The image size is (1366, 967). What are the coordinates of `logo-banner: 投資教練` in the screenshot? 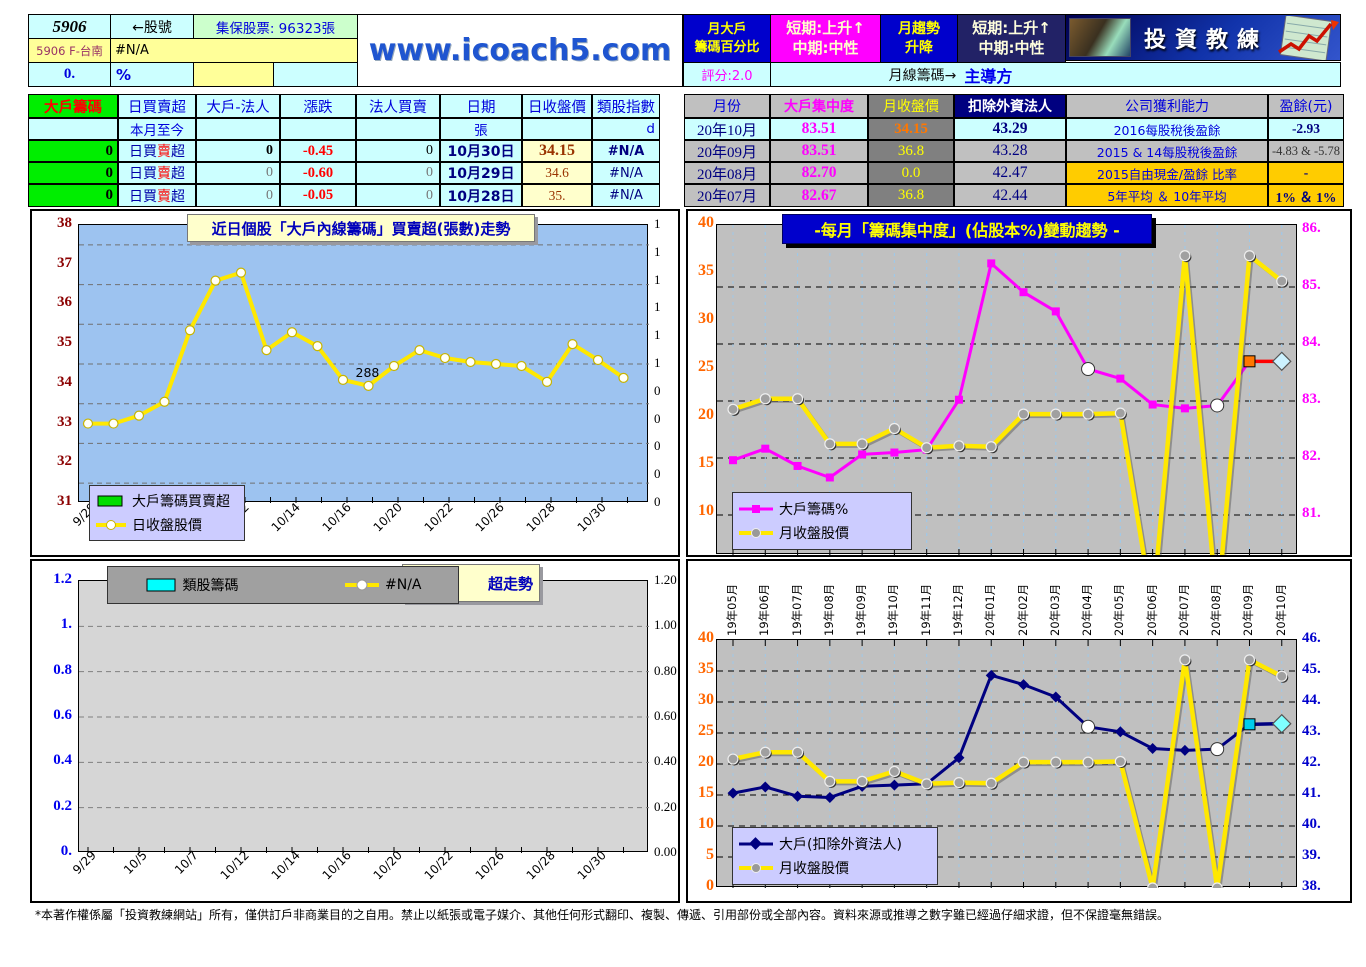 It's located at (1203, 37).